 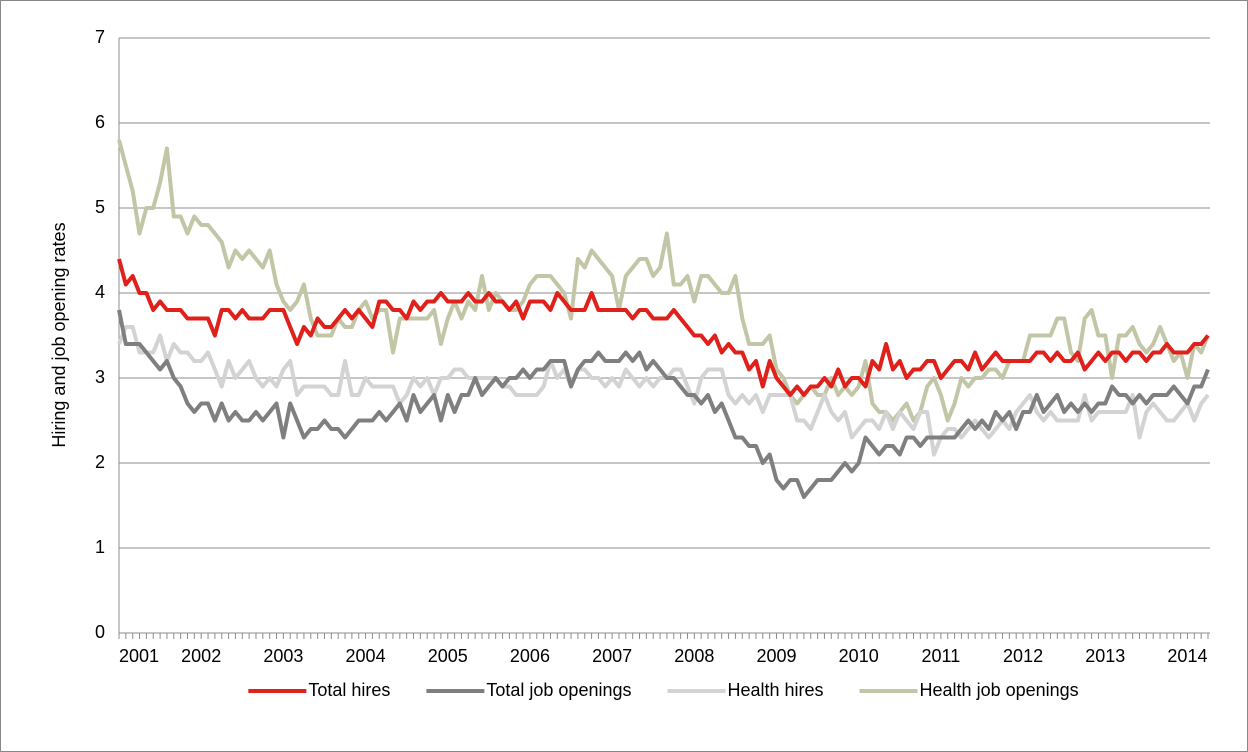 I want to click on y-axis-label: Hiring and job opening rates, so click(x=59, y=334).